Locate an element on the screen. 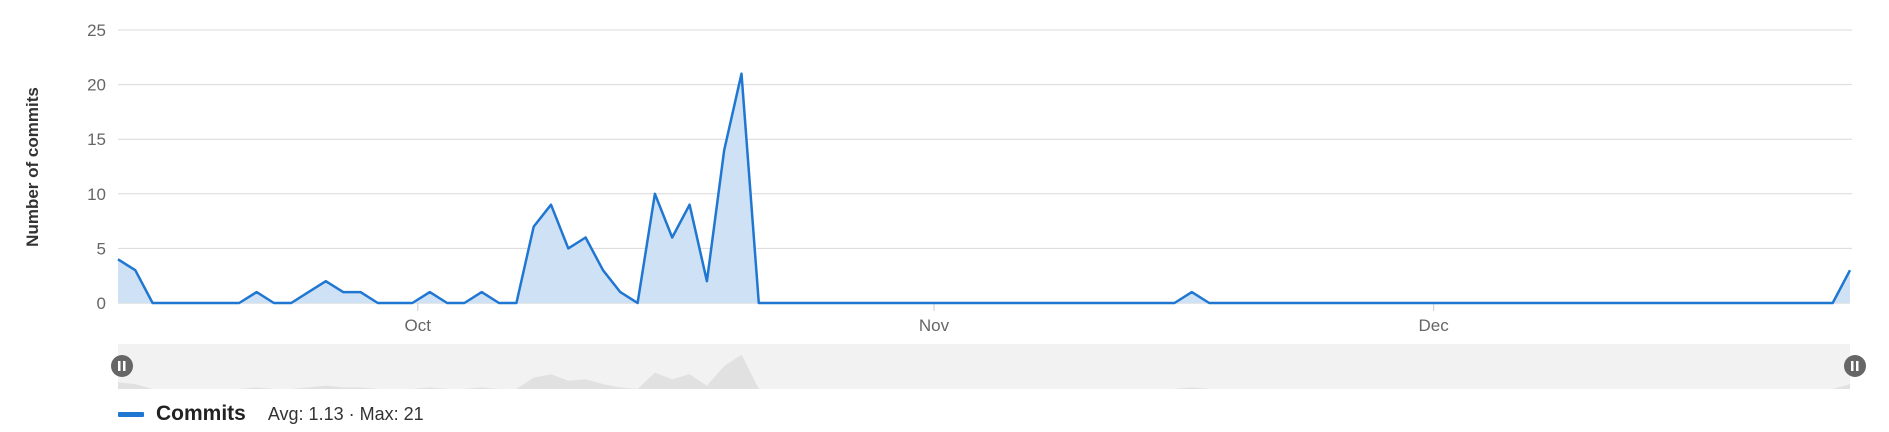 Image resolution: width=1889 pixels, height=432 pixels. chart-legend: Commits Avg: 1.13 · Max: 21 is located at coordinates (271, 414).